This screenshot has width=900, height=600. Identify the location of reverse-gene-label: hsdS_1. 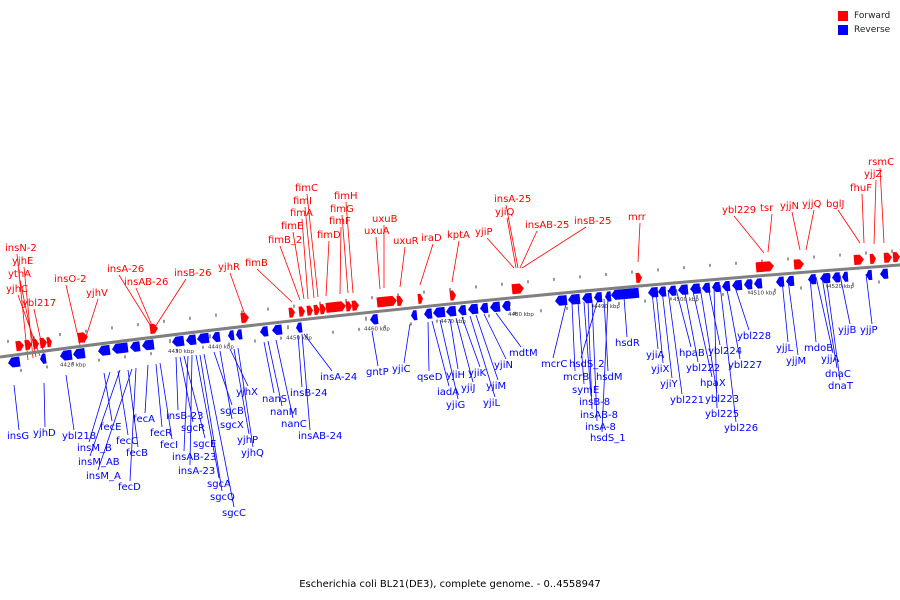
(608, 438).